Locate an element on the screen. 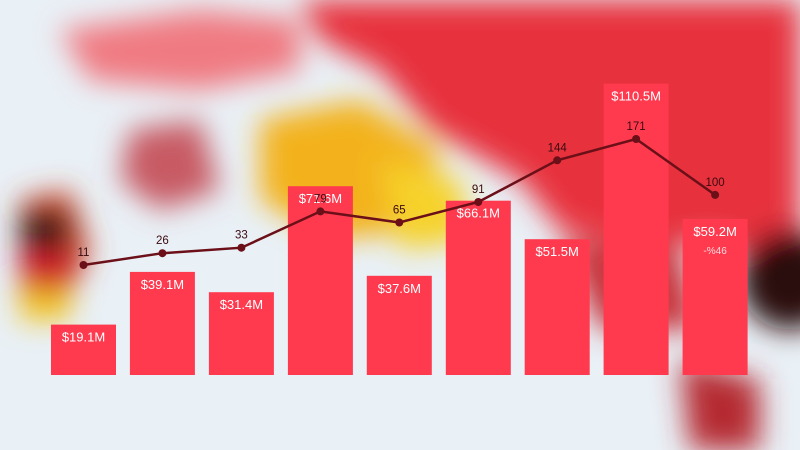  bar-label-8: $110.5M is located at coordinates (636, 96).